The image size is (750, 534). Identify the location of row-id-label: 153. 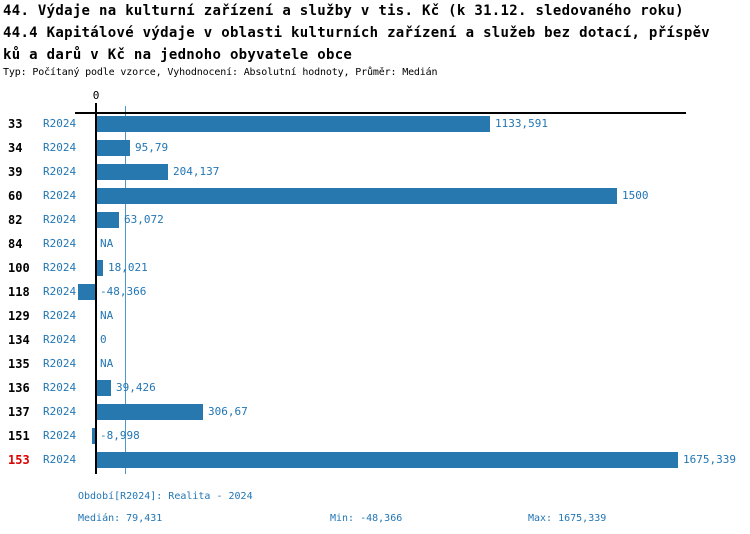
(19, 460).